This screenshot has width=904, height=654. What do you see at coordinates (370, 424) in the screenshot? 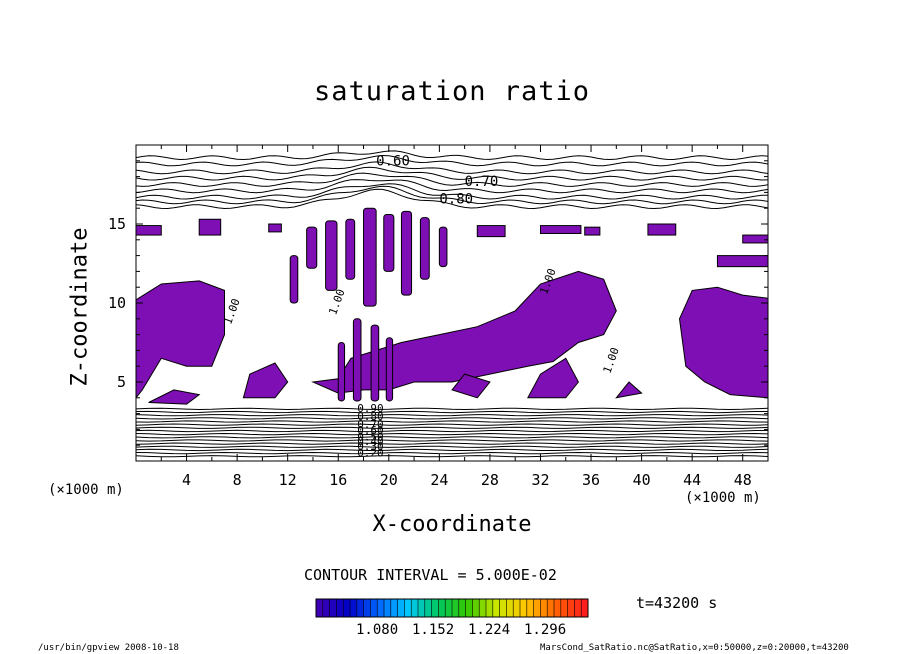
I see `contour-label: 0.70` at bounding box center [370, 424].